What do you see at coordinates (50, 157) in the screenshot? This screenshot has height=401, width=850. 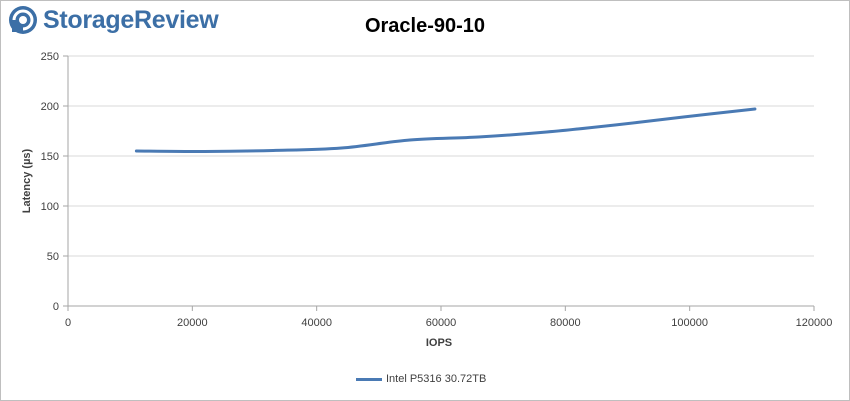 I see `y-tick-label: 150` at bounding box center [50, 157].